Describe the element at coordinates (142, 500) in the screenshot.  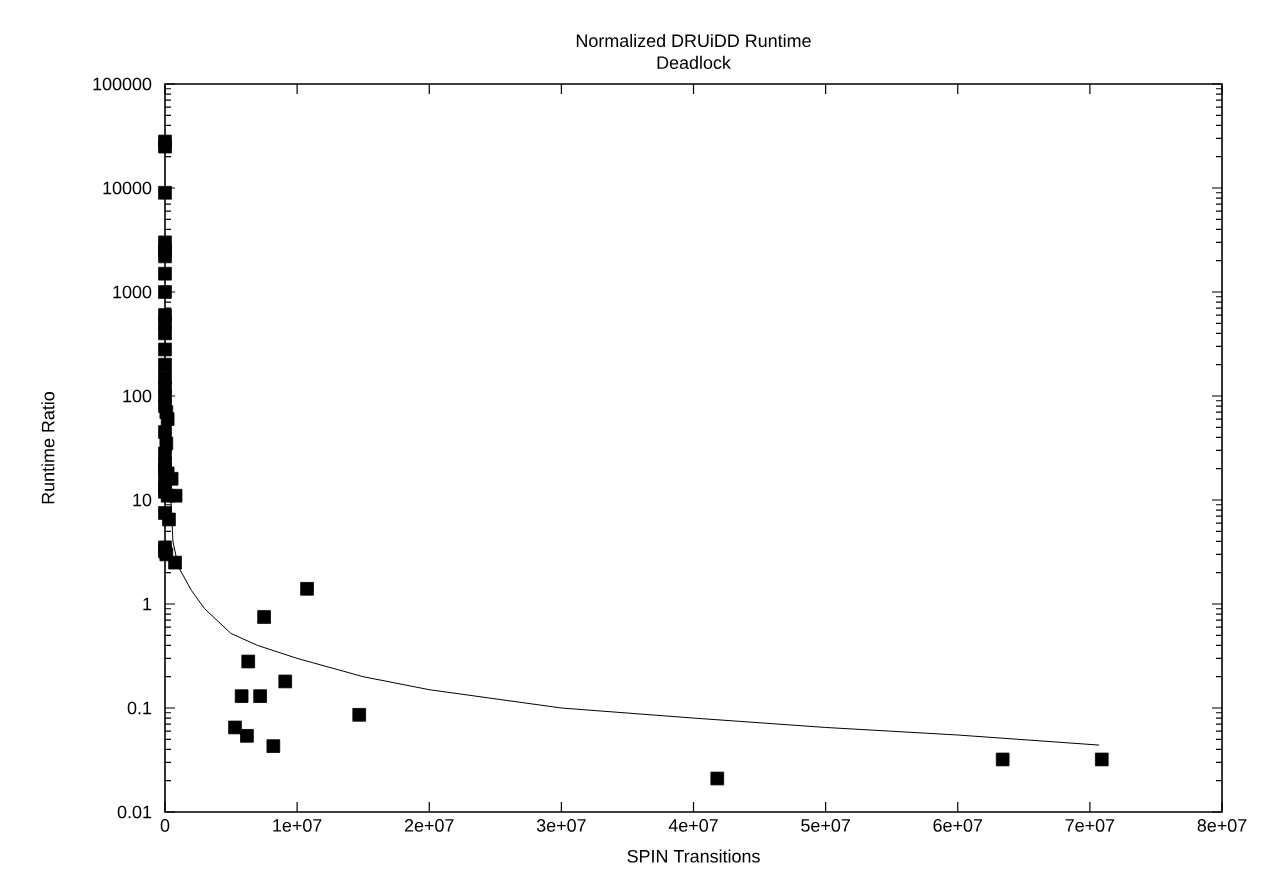
I see `y-tick-label: 10` at that location.